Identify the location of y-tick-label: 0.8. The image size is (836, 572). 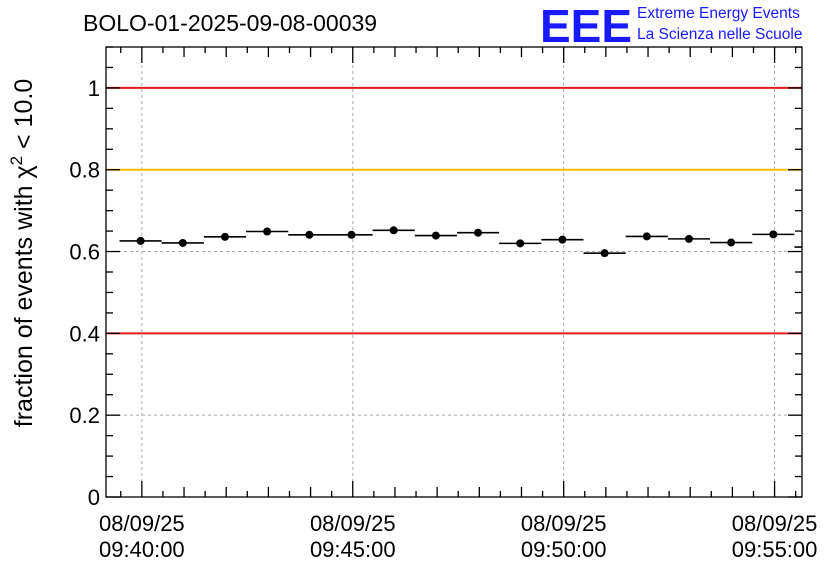
(84, 170).